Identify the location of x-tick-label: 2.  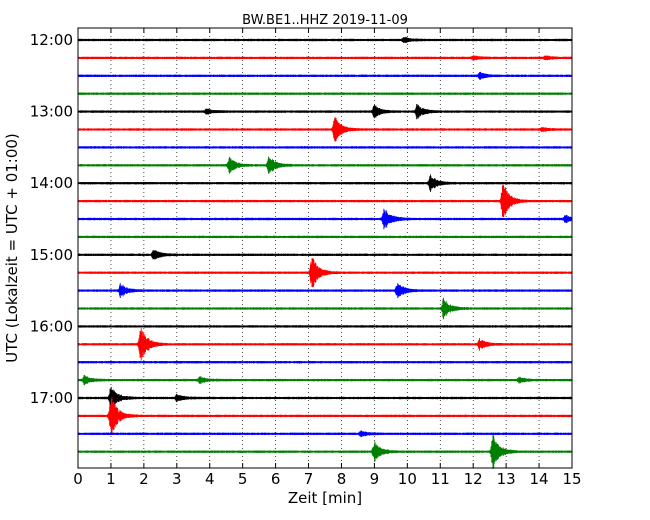
(144, 479).